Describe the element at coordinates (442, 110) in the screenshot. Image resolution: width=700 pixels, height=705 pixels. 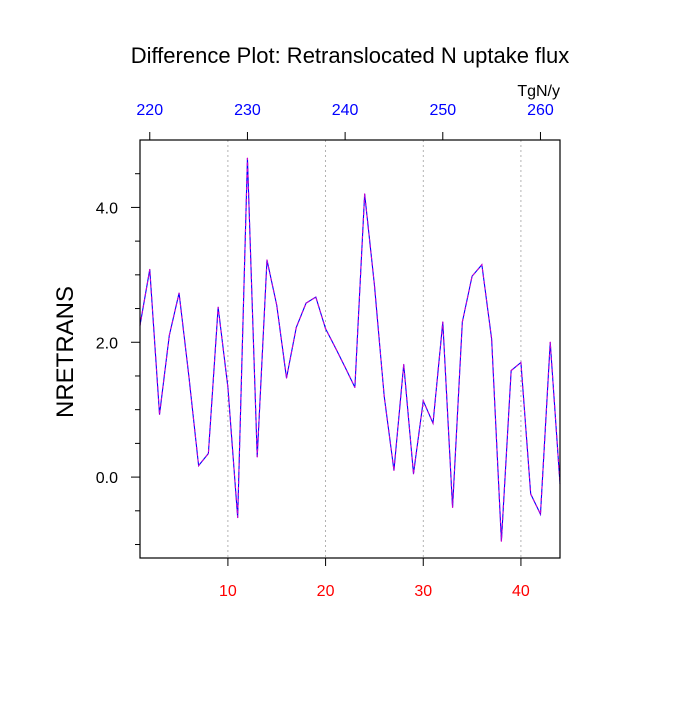
I see `top-tick-label: 250` at that location.